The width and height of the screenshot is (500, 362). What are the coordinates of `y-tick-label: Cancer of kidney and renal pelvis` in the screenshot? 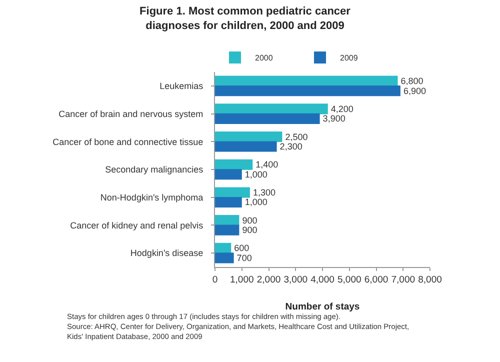 It's located at (137, 225).